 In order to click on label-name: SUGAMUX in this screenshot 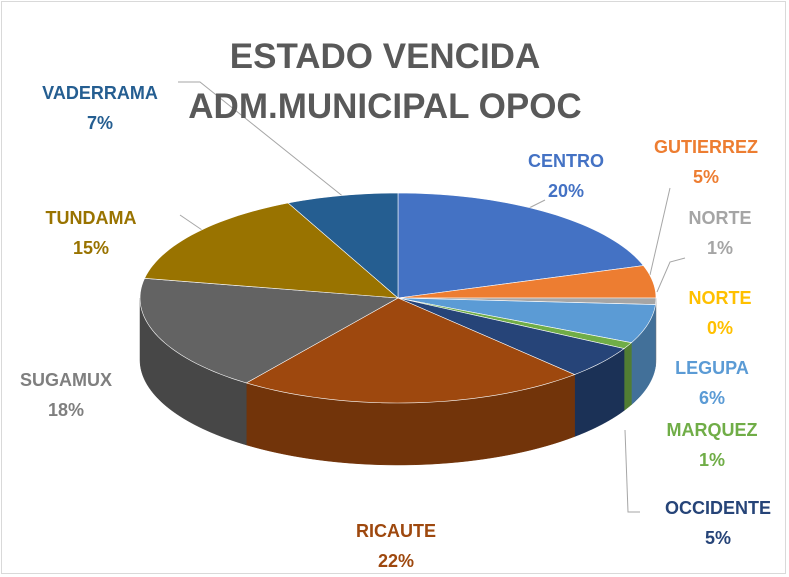, I will do `click(66, 380)`.